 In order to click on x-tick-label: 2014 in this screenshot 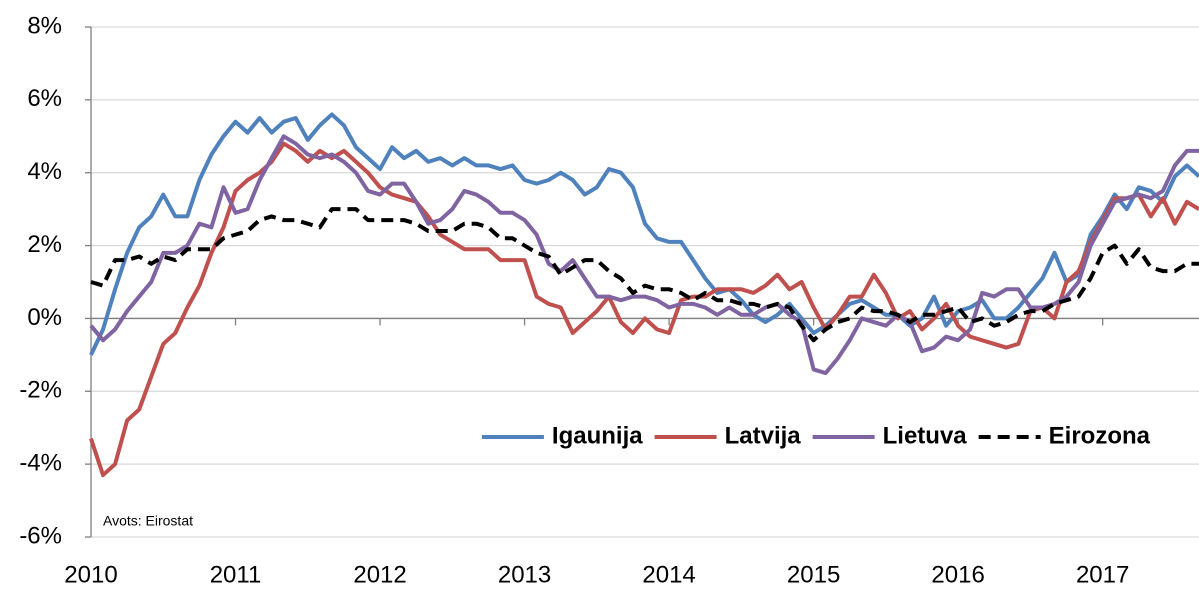, I will do `click(668, 574)`.